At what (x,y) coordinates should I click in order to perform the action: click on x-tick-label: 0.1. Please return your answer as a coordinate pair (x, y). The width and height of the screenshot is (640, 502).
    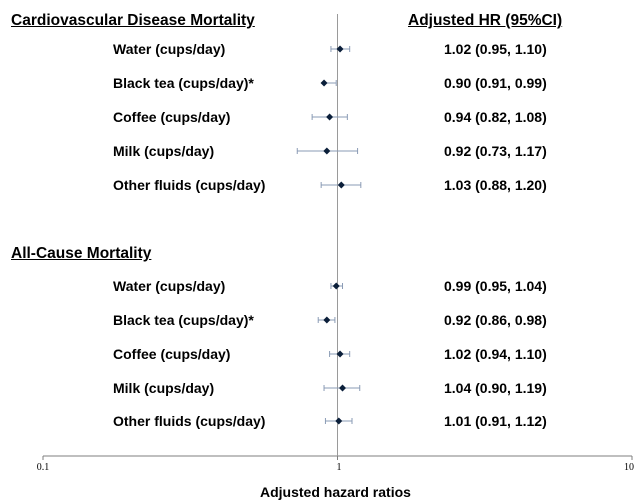
    Looking at the image, I should click on (43, 467).